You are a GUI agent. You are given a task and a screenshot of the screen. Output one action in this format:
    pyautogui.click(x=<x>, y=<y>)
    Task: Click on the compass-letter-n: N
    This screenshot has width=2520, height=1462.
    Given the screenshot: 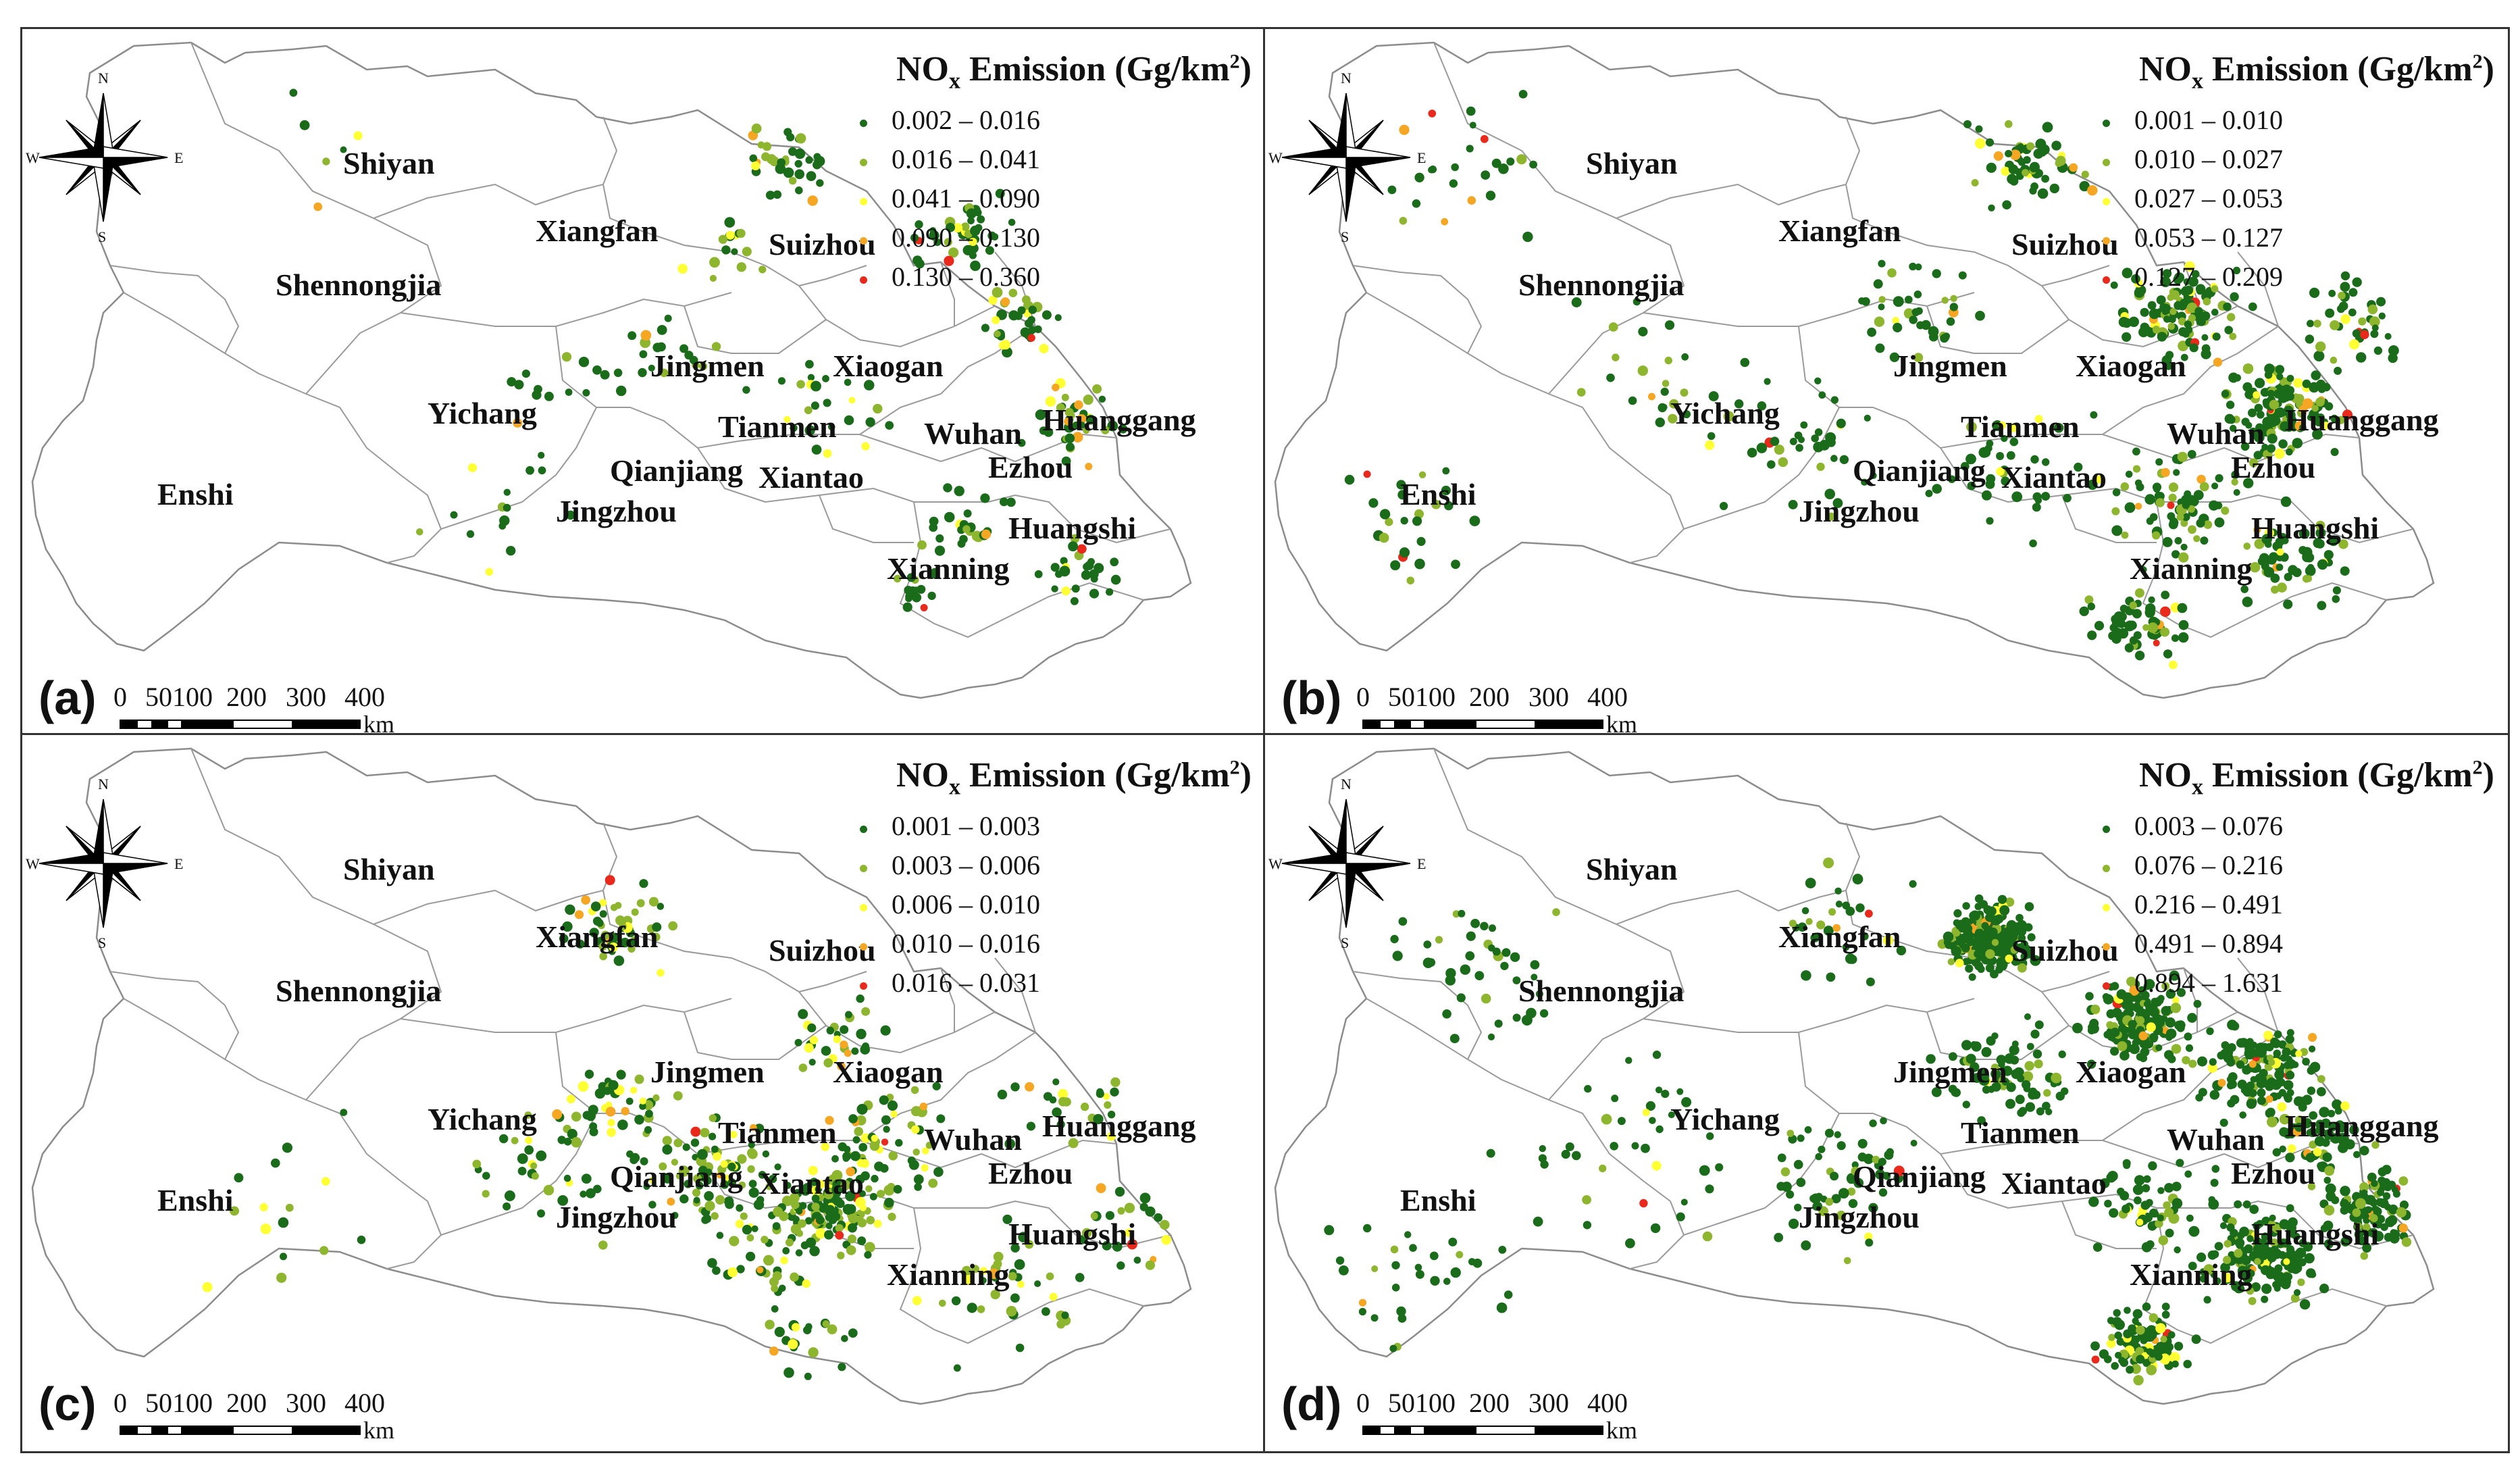 What is the action you would take?
    pyautogui.click(x=103, y=78)
    